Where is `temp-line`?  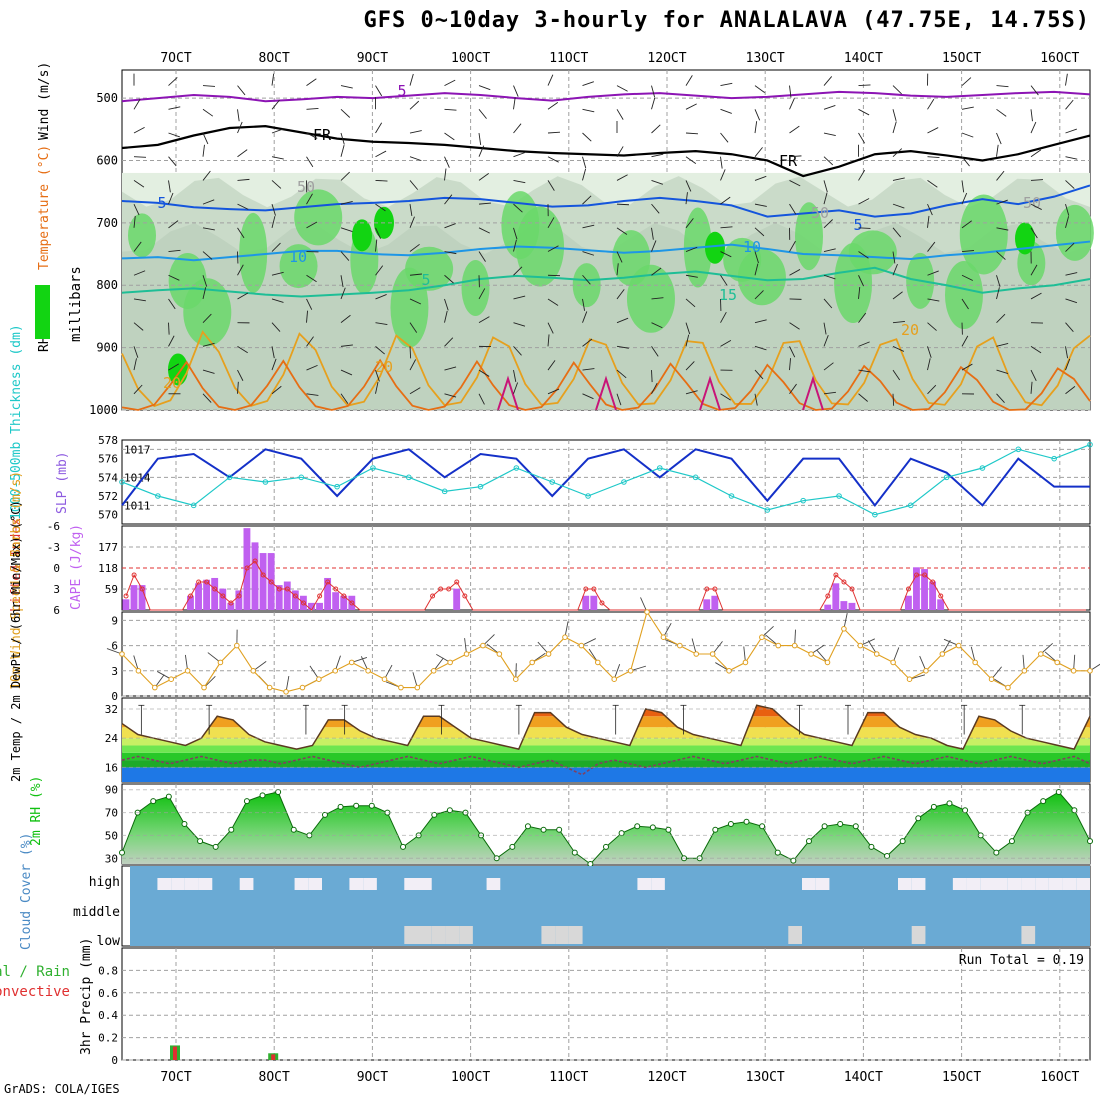 temp-line is located at coordinates (606, 727).